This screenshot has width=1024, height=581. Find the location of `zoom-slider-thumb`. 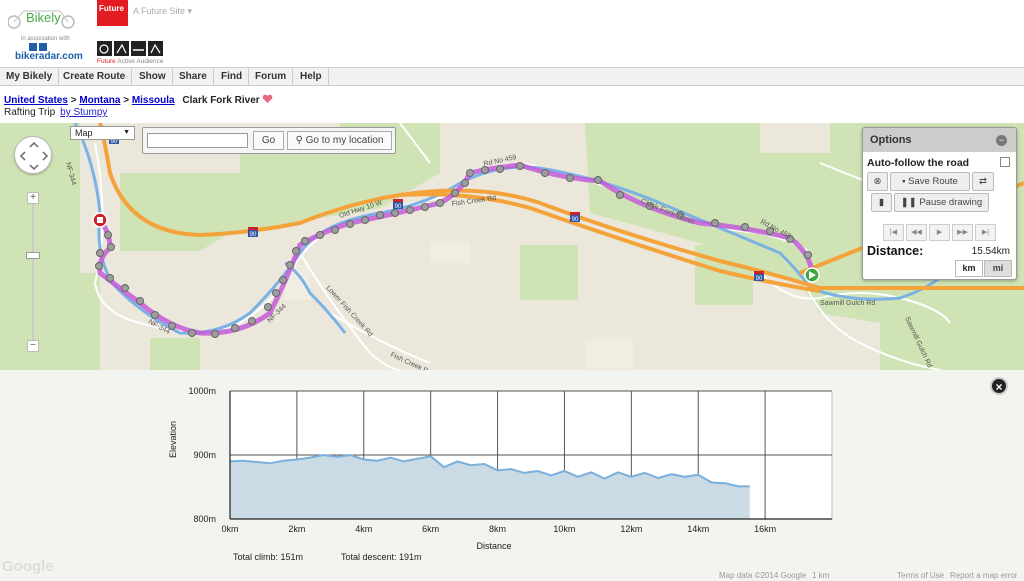

zoom-slider-thumb is located at coordinates (33, 255).